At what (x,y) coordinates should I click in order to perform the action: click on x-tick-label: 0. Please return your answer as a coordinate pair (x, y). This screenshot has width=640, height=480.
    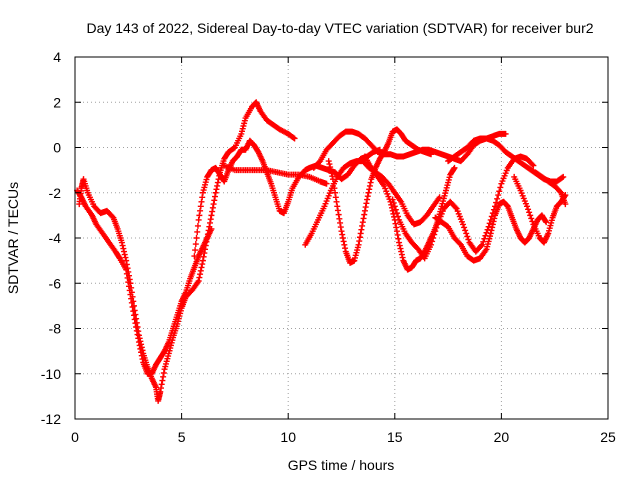
    Looking at the image, I should click on (75, 437).